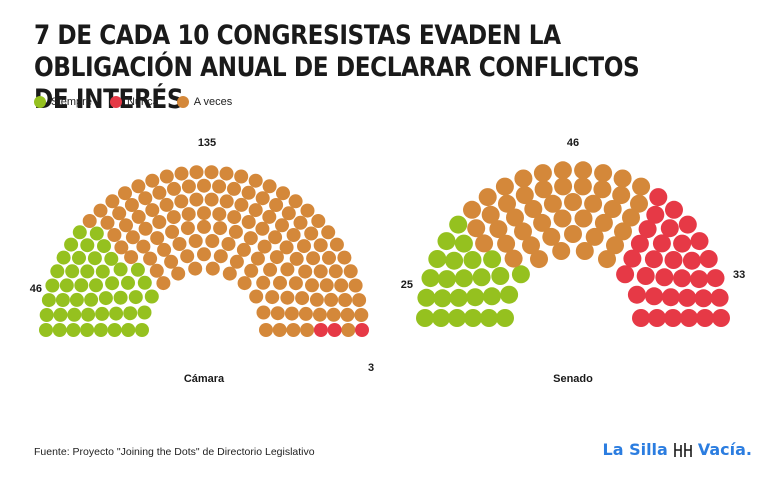 The height and width of the screenshot is (478, 780). Describe the element at coordinates (204, 379) in the screenshot. I see `chamber-name: Cámara` at that location.